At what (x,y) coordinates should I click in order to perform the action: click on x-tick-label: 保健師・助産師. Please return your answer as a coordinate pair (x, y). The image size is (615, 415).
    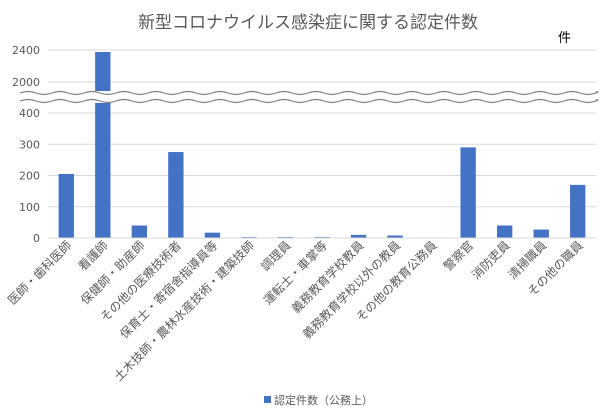
    Looking at the image, I should click on (112, 273).